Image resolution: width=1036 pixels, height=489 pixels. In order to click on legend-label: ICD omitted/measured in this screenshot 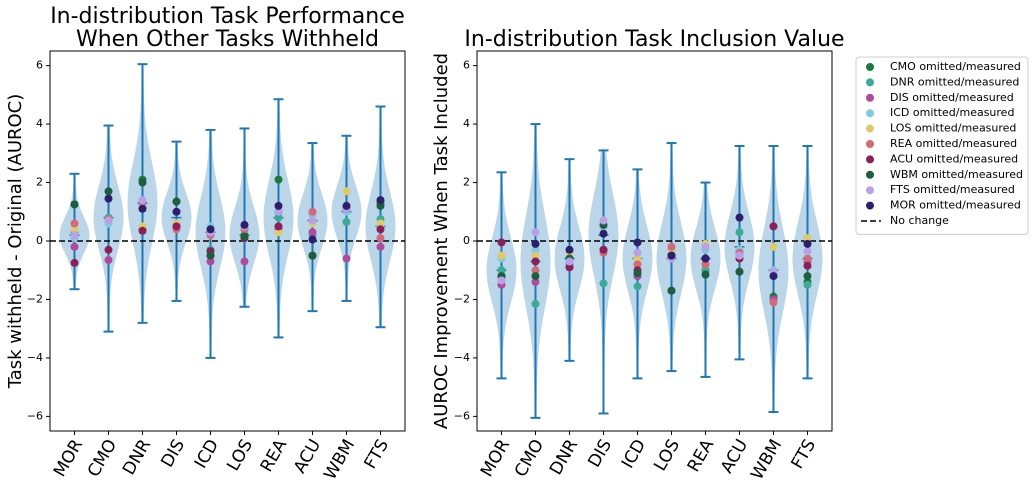, I will do `click(952, 112)`.